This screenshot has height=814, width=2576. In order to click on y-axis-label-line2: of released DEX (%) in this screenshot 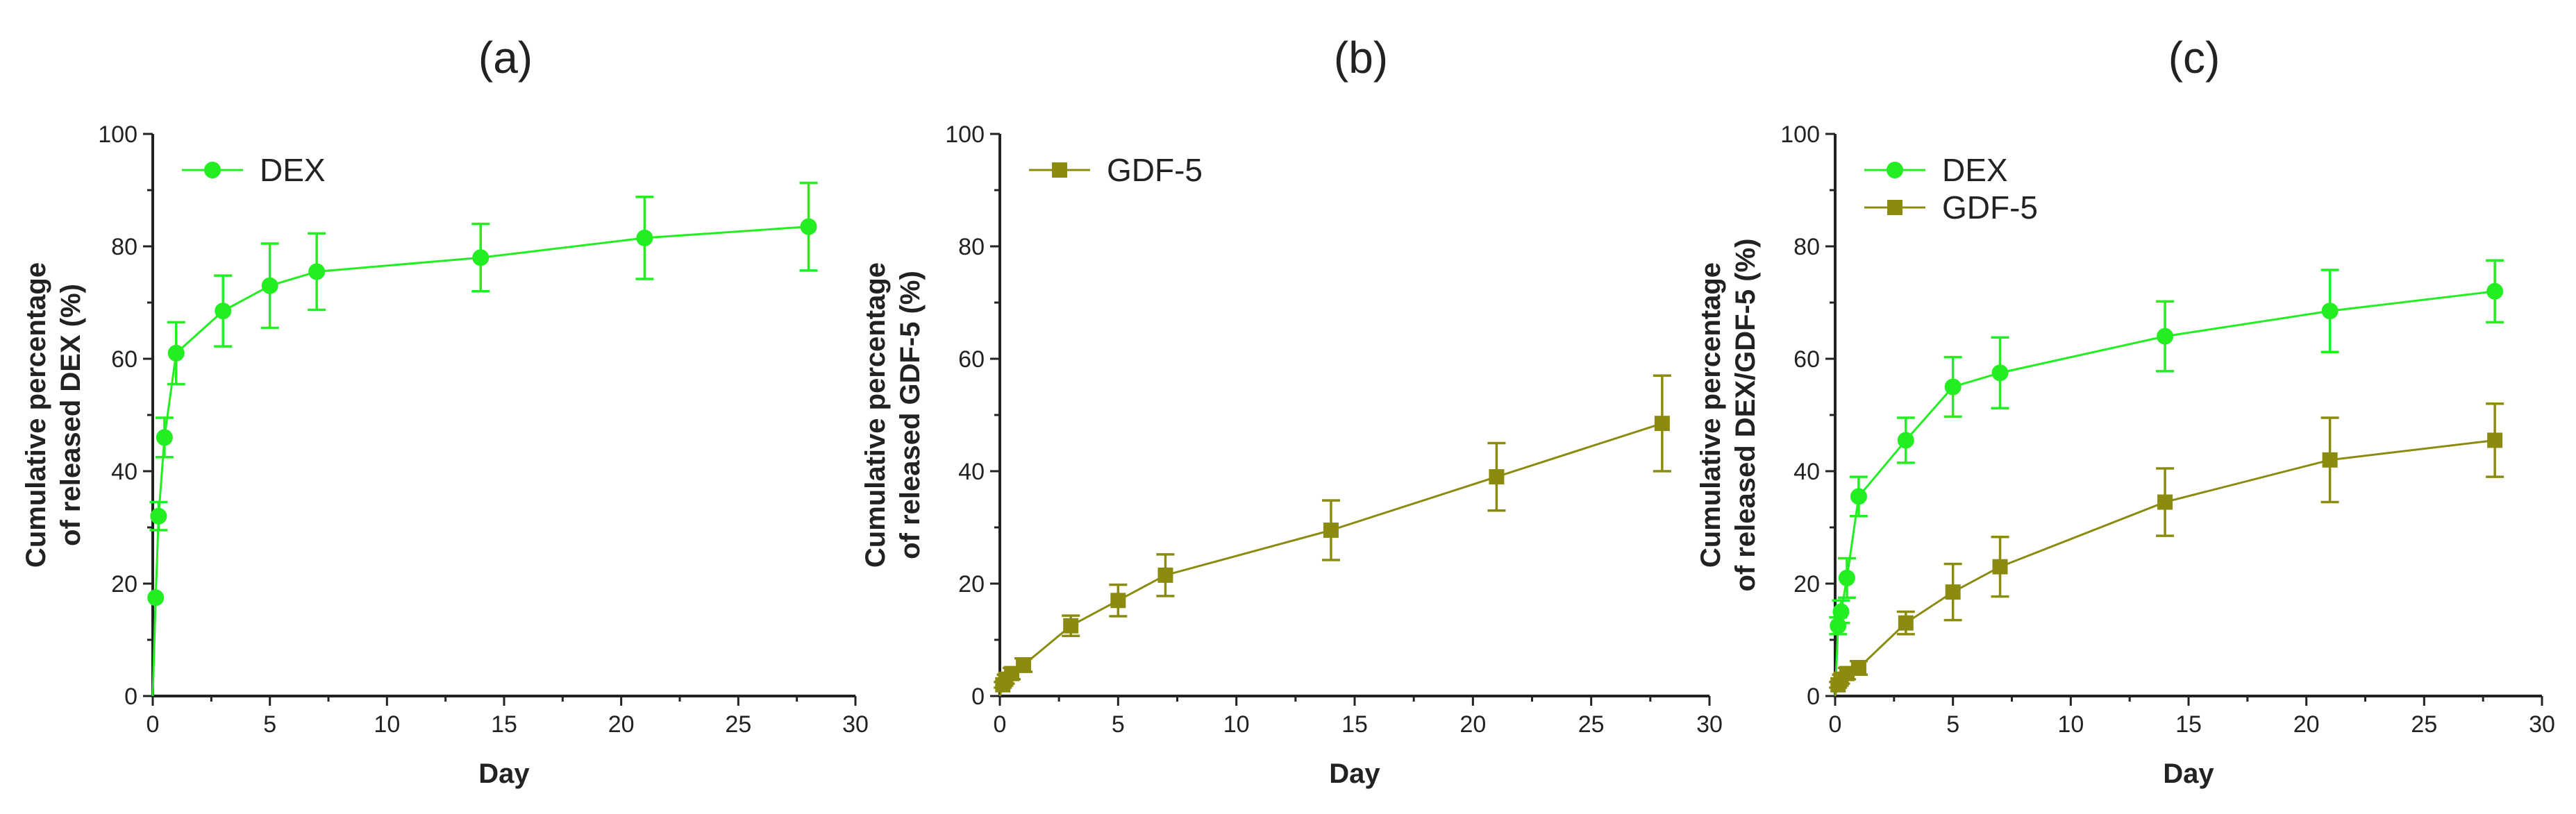, I will do `click(71, 415)`.